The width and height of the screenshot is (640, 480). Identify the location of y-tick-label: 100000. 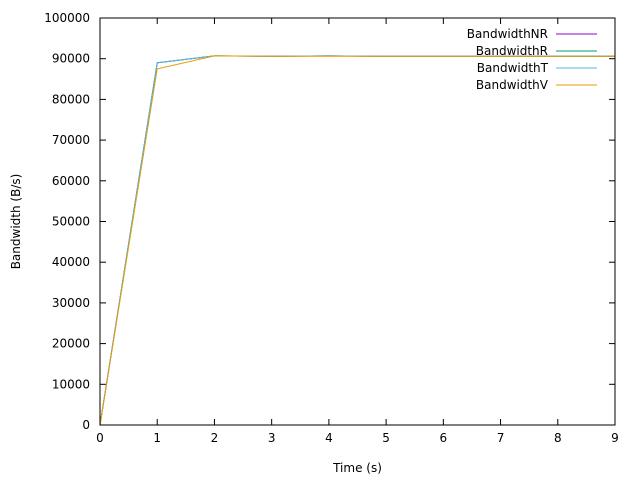
(67, 18).